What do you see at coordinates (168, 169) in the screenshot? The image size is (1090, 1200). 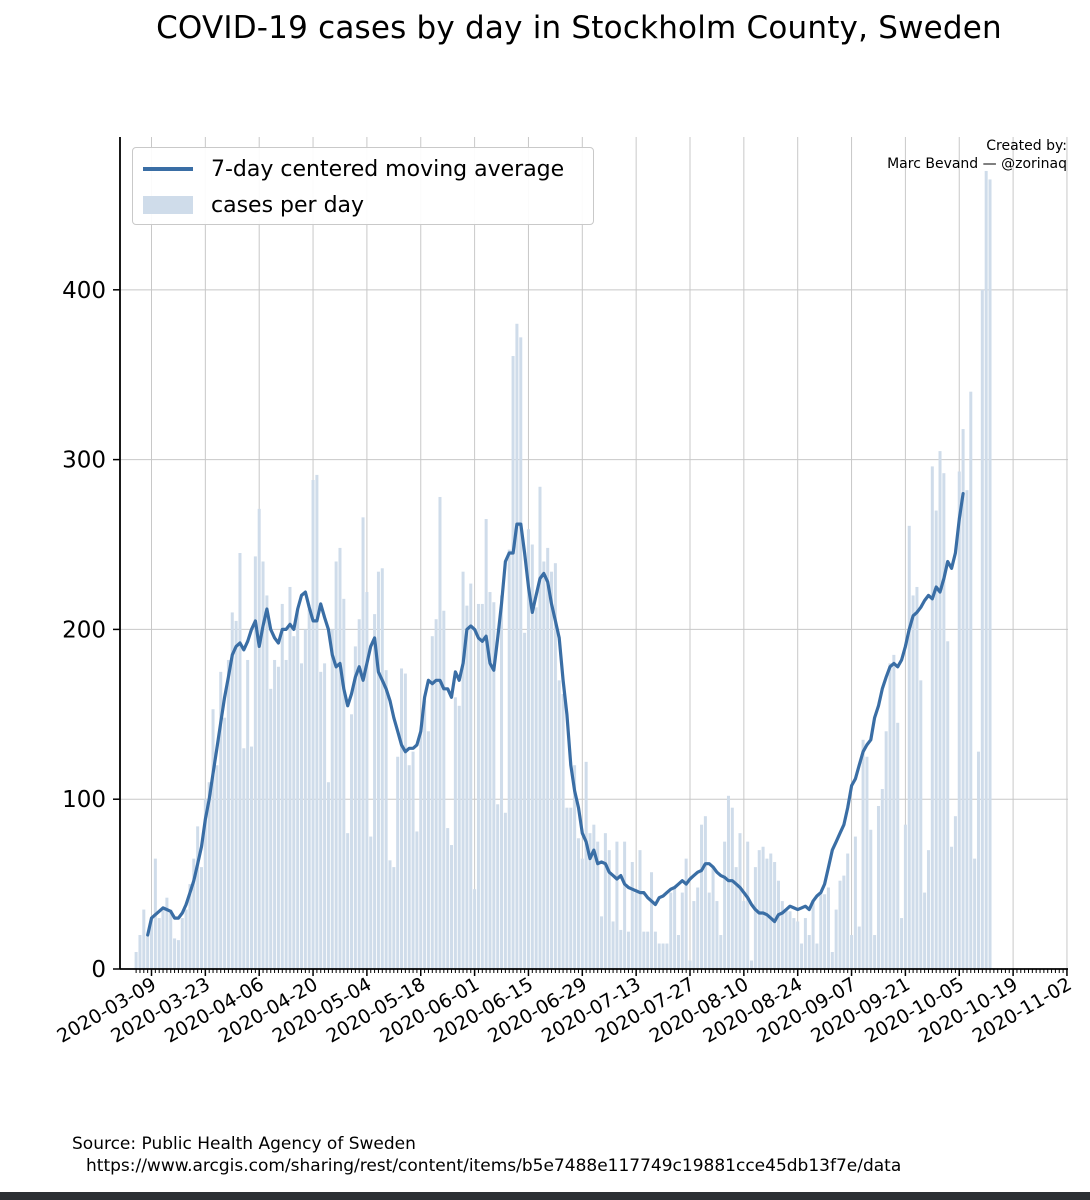 I see `legend-line-swatch` at bounding box center [168, 169].